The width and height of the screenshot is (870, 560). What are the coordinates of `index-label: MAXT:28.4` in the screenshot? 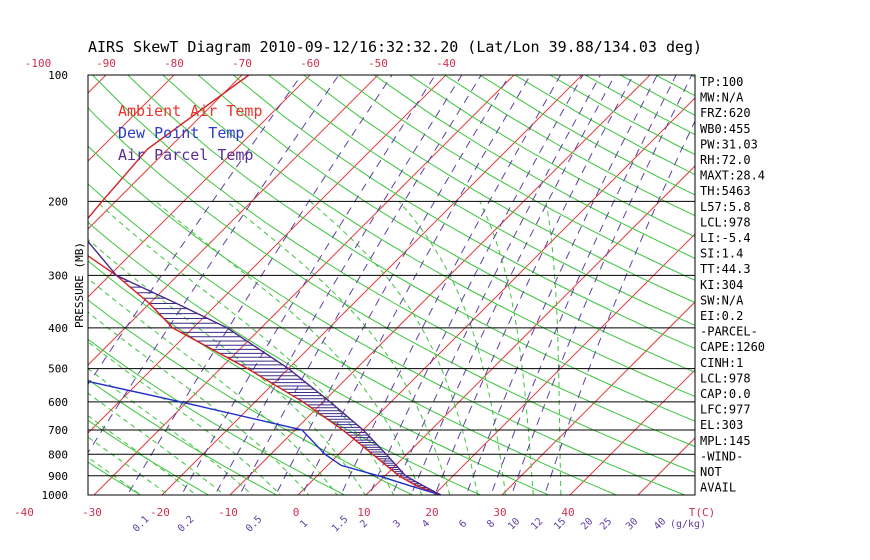 It's located at (732, 176).